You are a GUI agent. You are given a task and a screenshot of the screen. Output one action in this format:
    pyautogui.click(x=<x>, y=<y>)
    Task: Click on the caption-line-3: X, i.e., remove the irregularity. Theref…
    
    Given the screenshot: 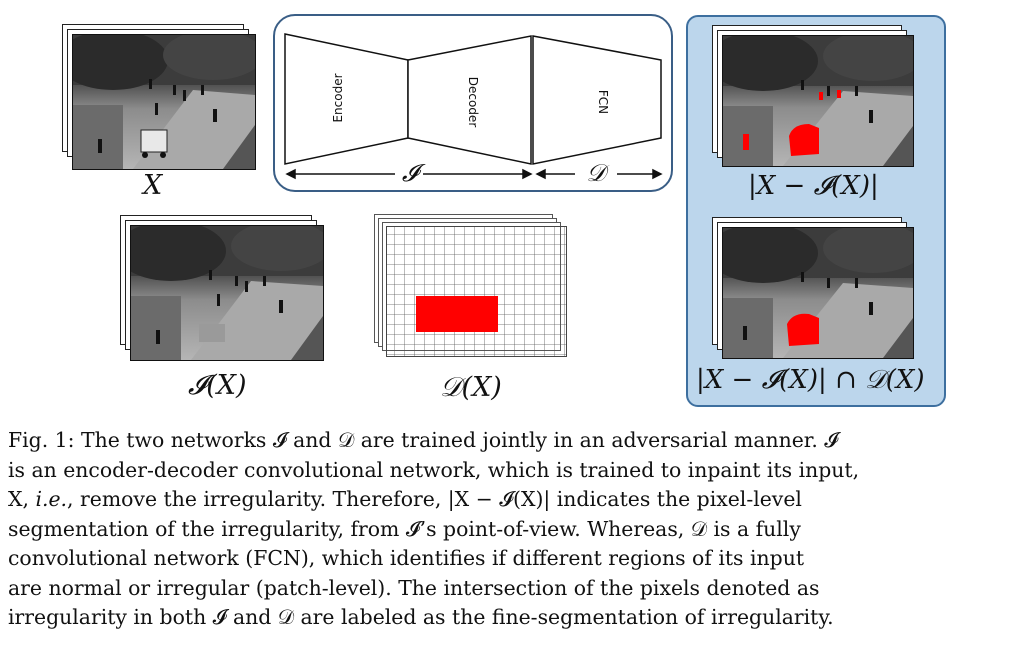 What is the action you would take?
    pyautogui.click(x=502, y=500)
    